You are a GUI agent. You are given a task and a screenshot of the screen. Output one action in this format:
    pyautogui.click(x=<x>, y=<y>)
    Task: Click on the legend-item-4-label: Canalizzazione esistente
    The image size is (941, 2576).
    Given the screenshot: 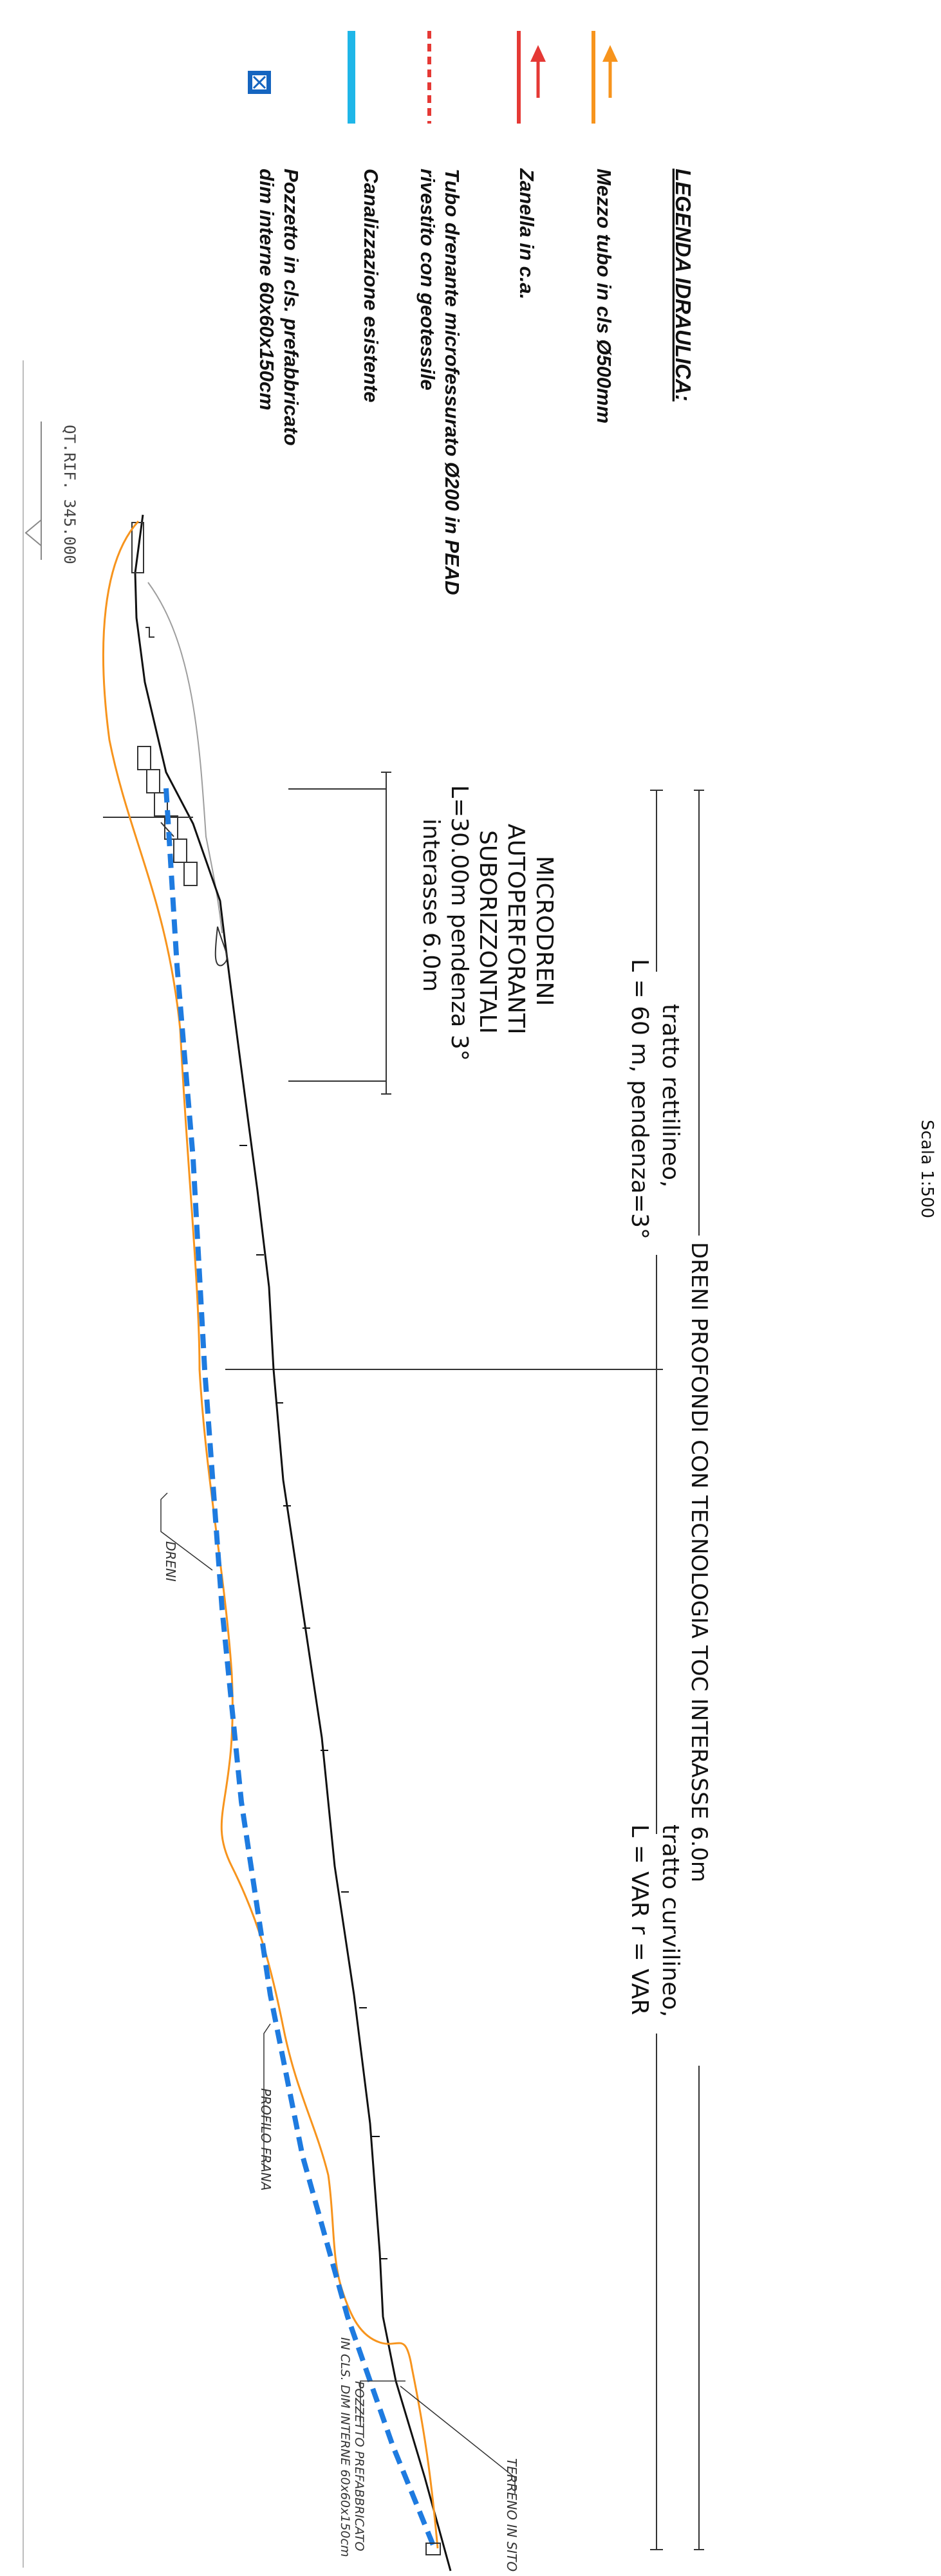 What is the action you would take?
    pyautogui.click(x=371, y=286)
    